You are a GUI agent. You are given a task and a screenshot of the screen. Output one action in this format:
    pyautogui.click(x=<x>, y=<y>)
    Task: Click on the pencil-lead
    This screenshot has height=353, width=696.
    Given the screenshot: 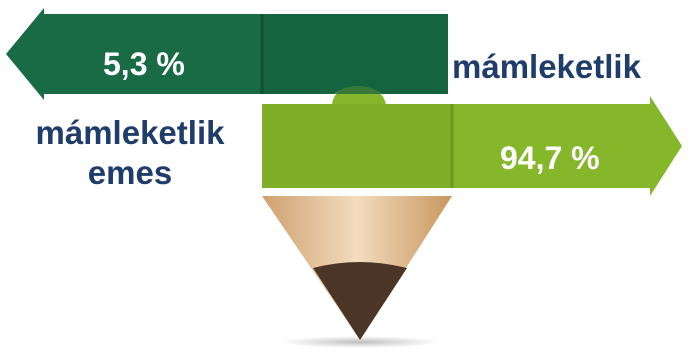 What is the action you would take?
    pyautogui.click(x=360, y=301)
    